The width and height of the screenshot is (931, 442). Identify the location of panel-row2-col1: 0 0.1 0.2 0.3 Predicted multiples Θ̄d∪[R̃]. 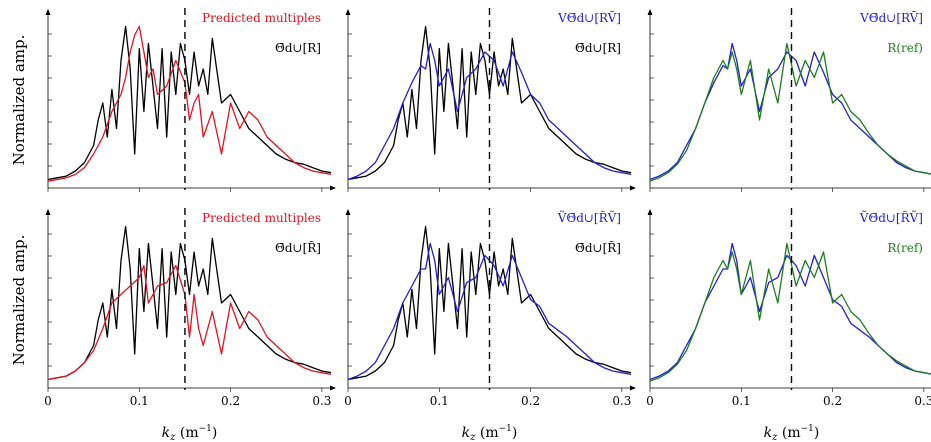
(190, 308).